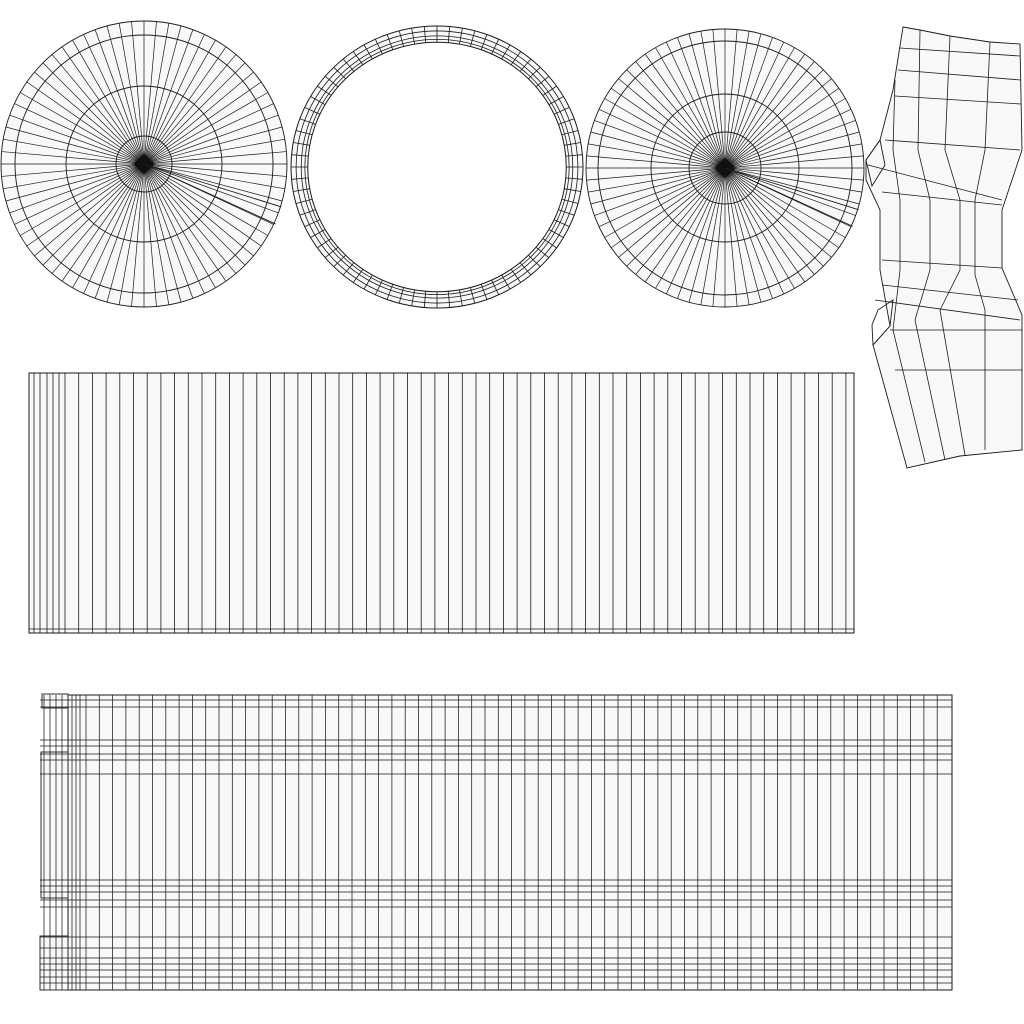  I want to click on strip-edge-flow, so click(909, 271).